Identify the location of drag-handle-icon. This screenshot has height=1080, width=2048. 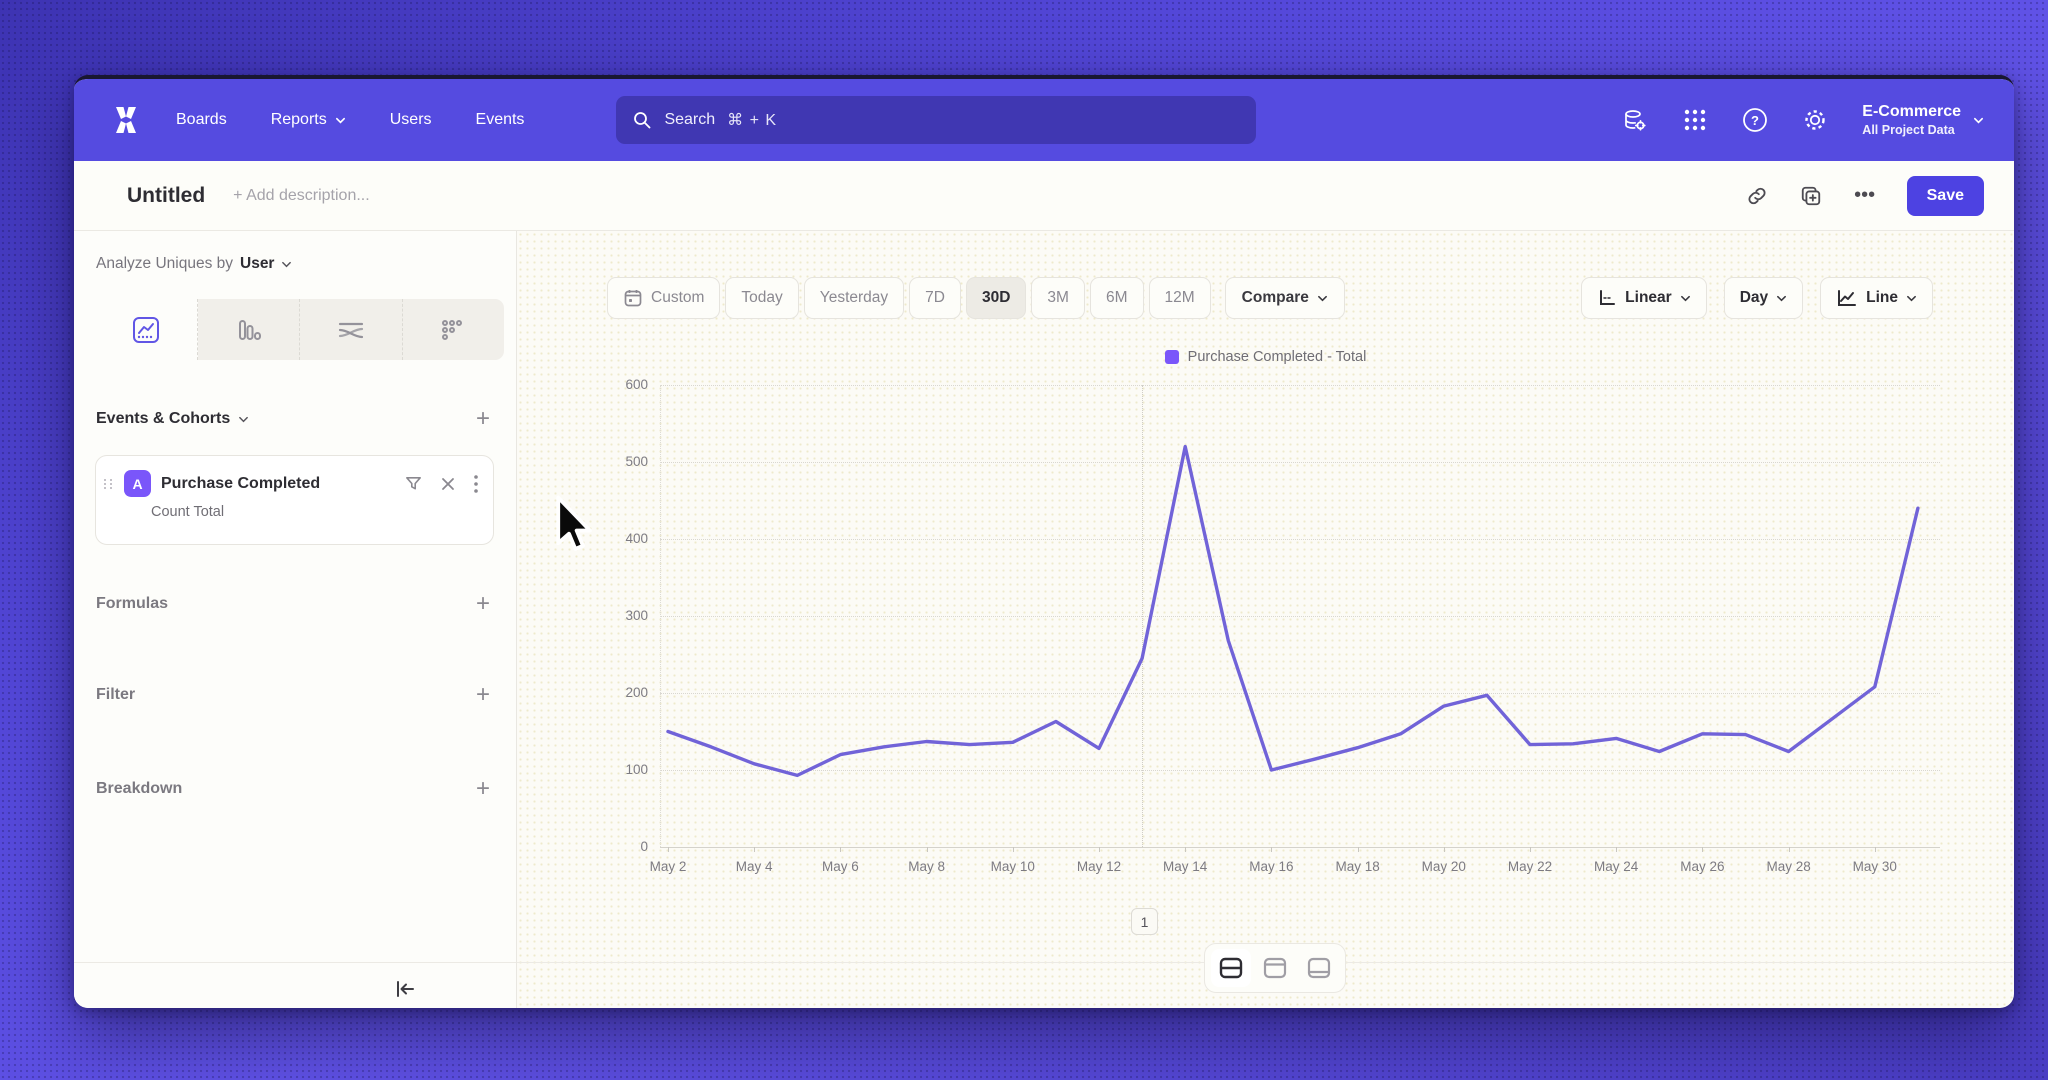
(109, 483).